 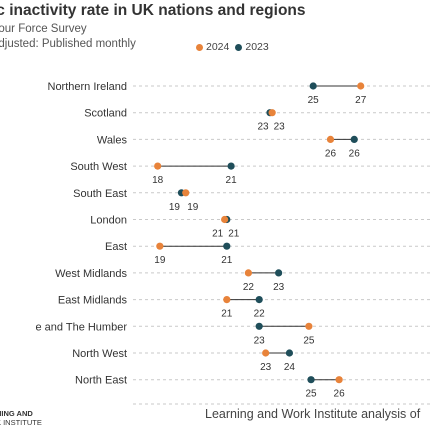 What do you see at coordinates (309, 326) in the screenshot?
I see `point-2024-e-and-the-humber` at bounding box center [309, 326].